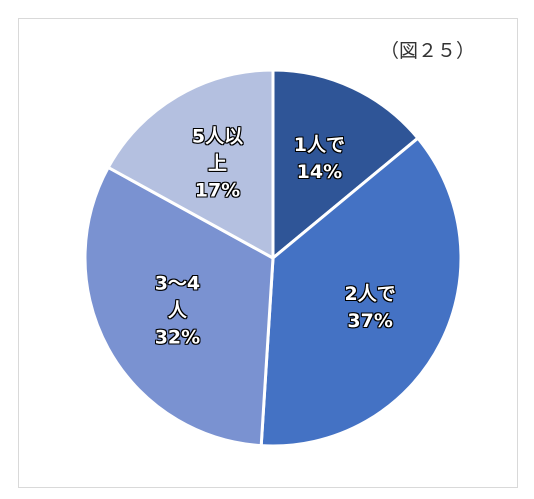 The width and height of the screenshot is (534, 499). I want to click on slice-label: 5人以上 17%, so click(217, 164).